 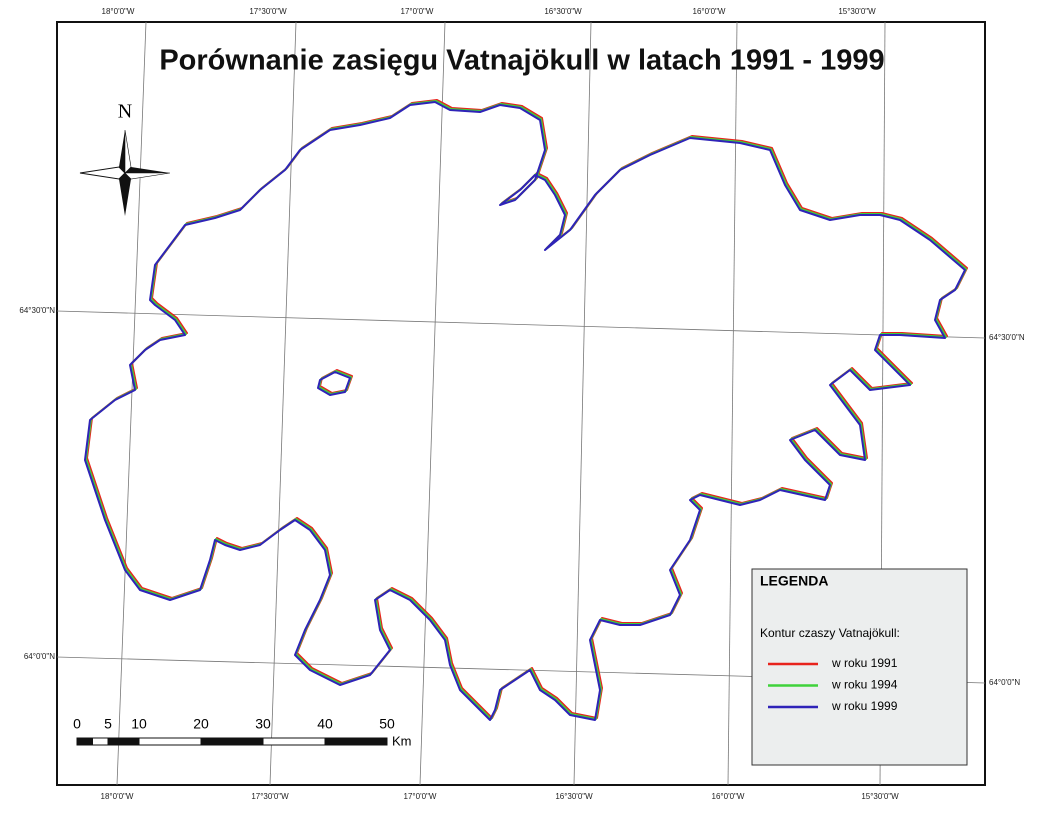 I want to click on scale-label: 30, so click(x=263, y=724).